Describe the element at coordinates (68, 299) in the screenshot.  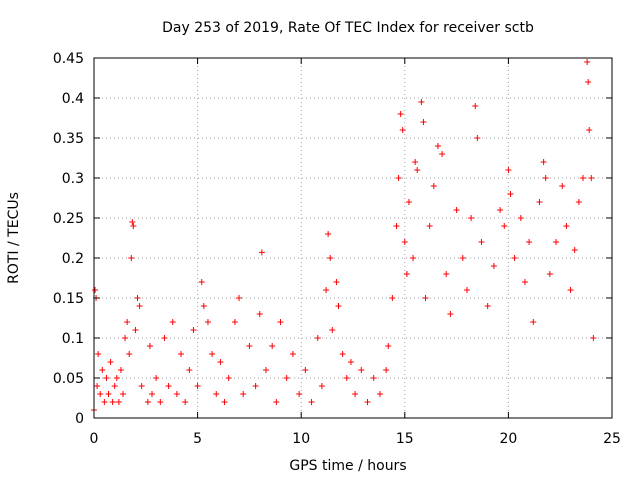
I see `y-tick-label: 0.15` at that location.